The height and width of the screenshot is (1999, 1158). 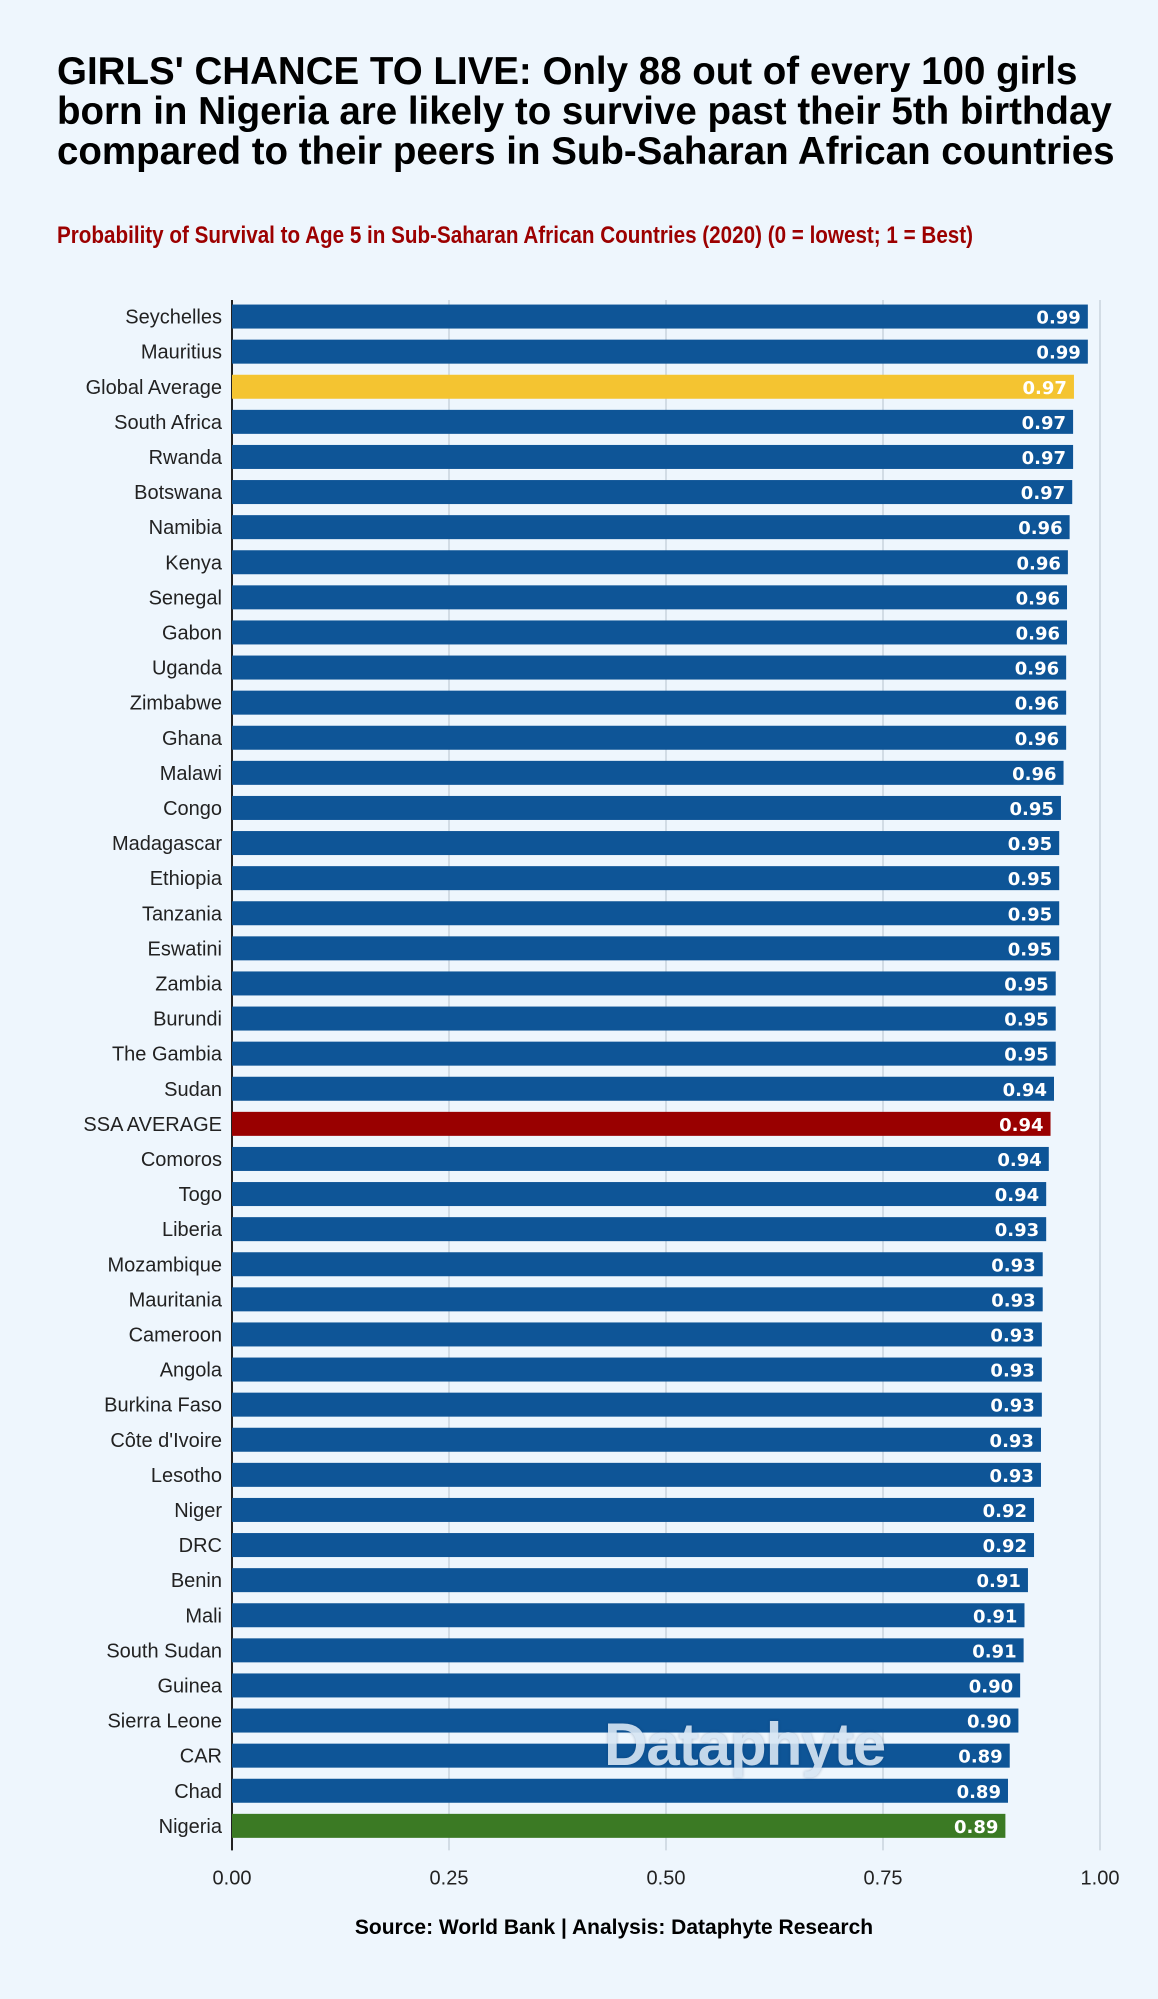 What do you see at coordinates (186, 528) in the screenshot?
I see `category-label: Namibia` at bounding box center [186, 528].